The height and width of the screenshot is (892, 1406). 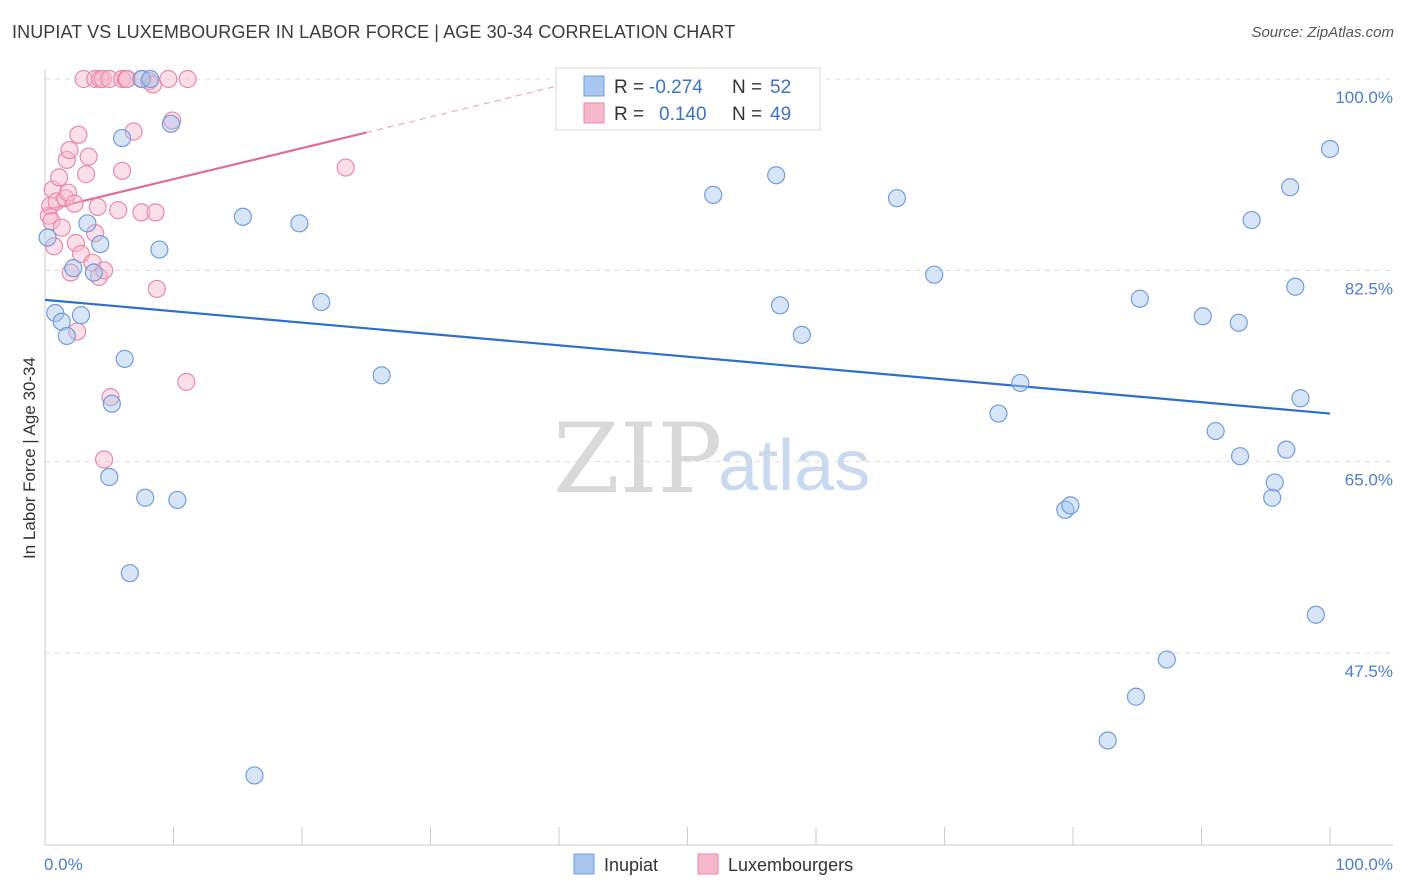 I want to click on bottom-legend-inupiat: Inupiat, so click(x=631, y=865).